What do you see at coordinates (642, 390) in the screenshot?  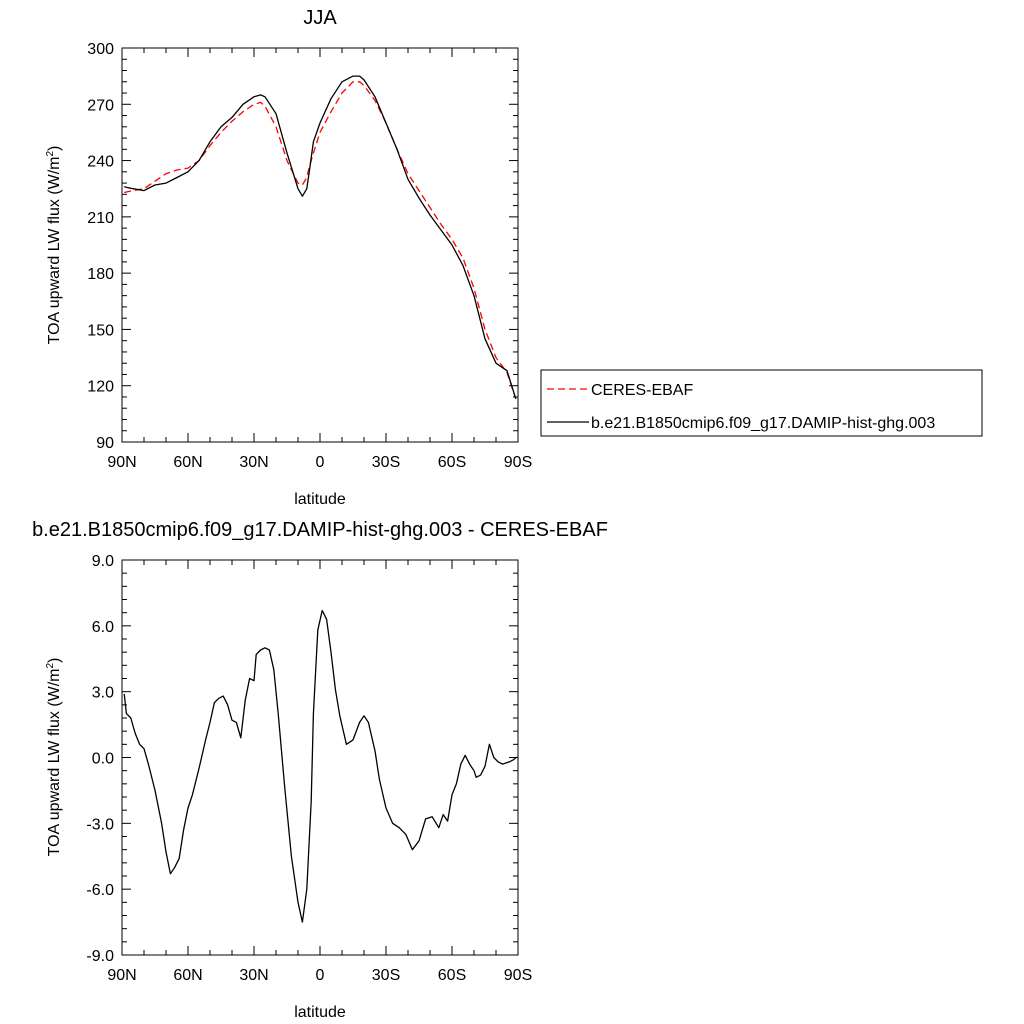 I see `legend-label-ceres: CERES-EBAF` at bounding box center [642, 390].